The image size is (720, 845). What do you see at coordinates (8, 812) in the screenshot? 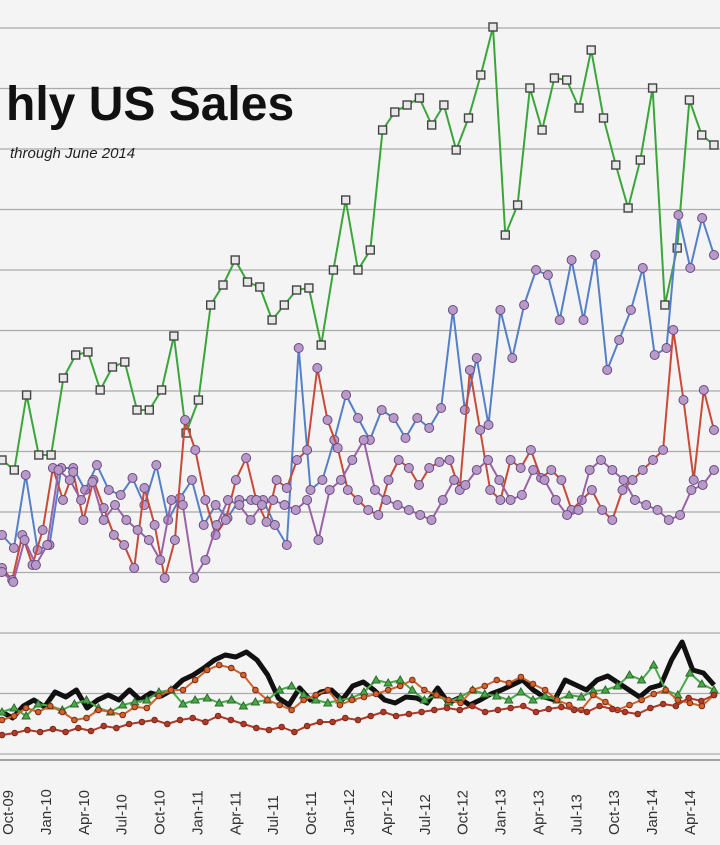
I see `x-tick-label: Oct-09` at bounding box center [8, 812].